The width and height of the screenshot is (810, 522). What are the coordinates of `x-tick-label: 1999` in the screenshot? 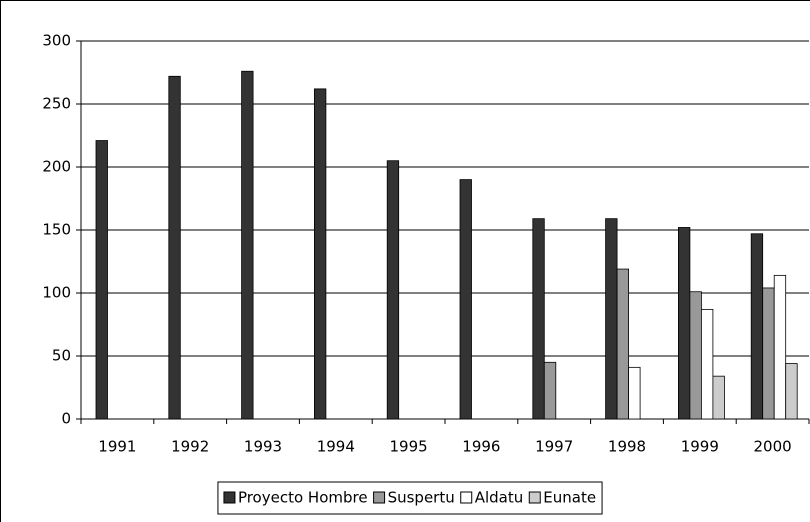 It's located at (700, 447).